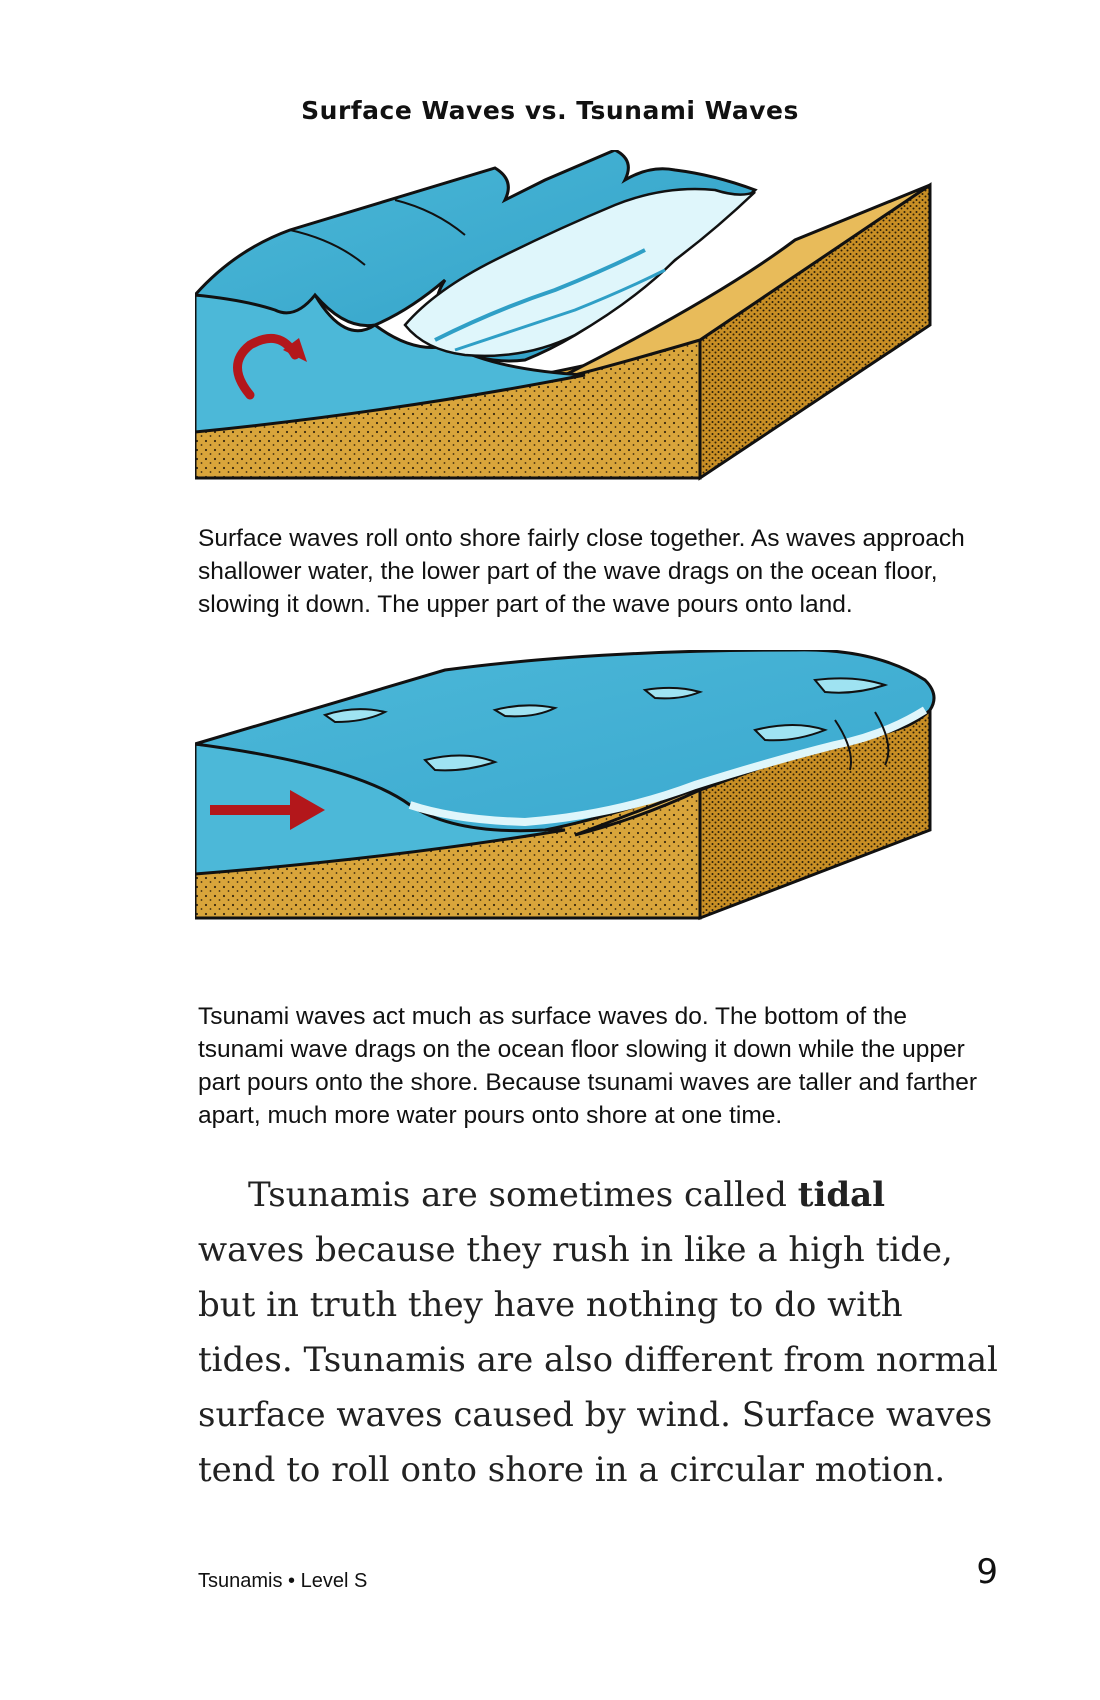  I want to click on figure-title: Surface Waves vs. Tsunami Waves, so click(550, 110).